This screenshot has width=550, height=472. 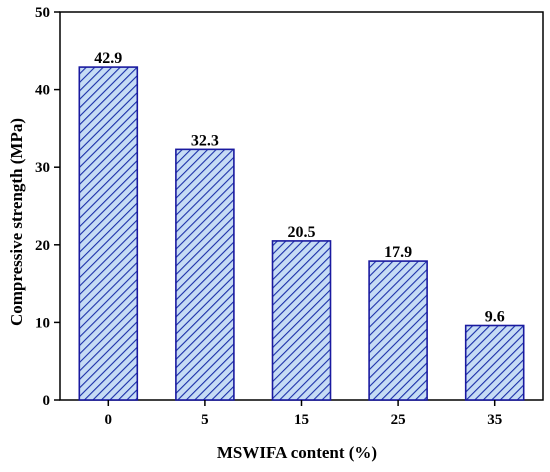 What do you see at coordinates (42, 323) in the screenshot?
I see `y-tick-label: 10` at bounding box center [42, 323].